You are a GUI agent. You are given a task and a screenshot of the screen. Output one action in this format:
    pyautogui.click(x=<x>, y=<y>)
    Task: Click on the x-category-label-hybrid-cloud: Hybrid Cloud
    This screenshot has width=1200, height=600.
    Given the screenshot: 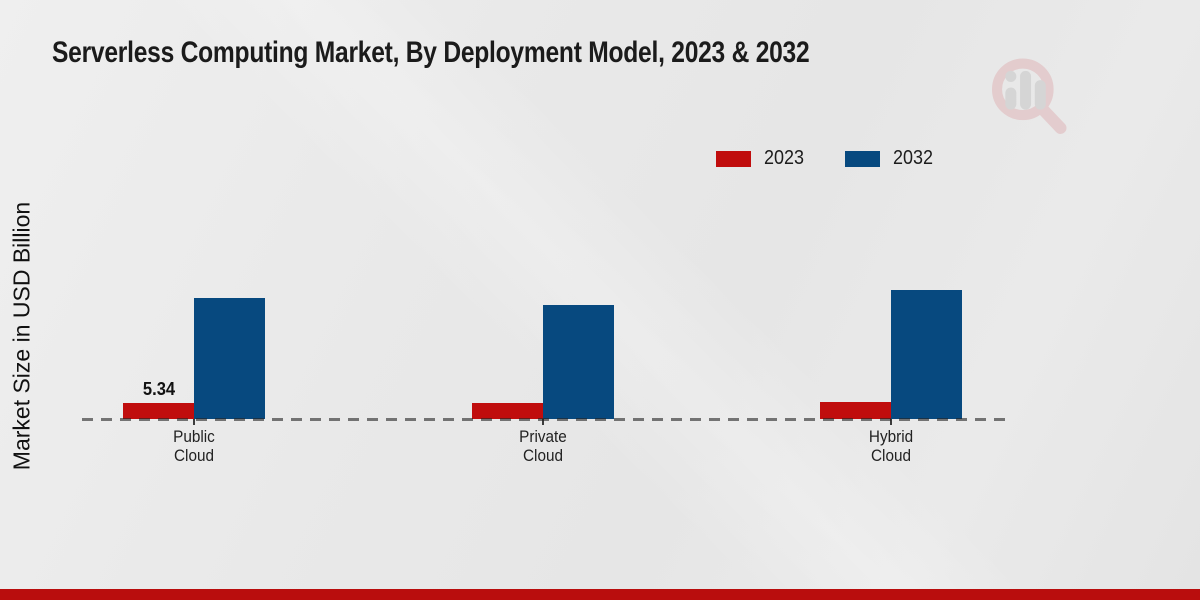 What is the action you would take?
    pyautogui.click(x=891, y=446)
    